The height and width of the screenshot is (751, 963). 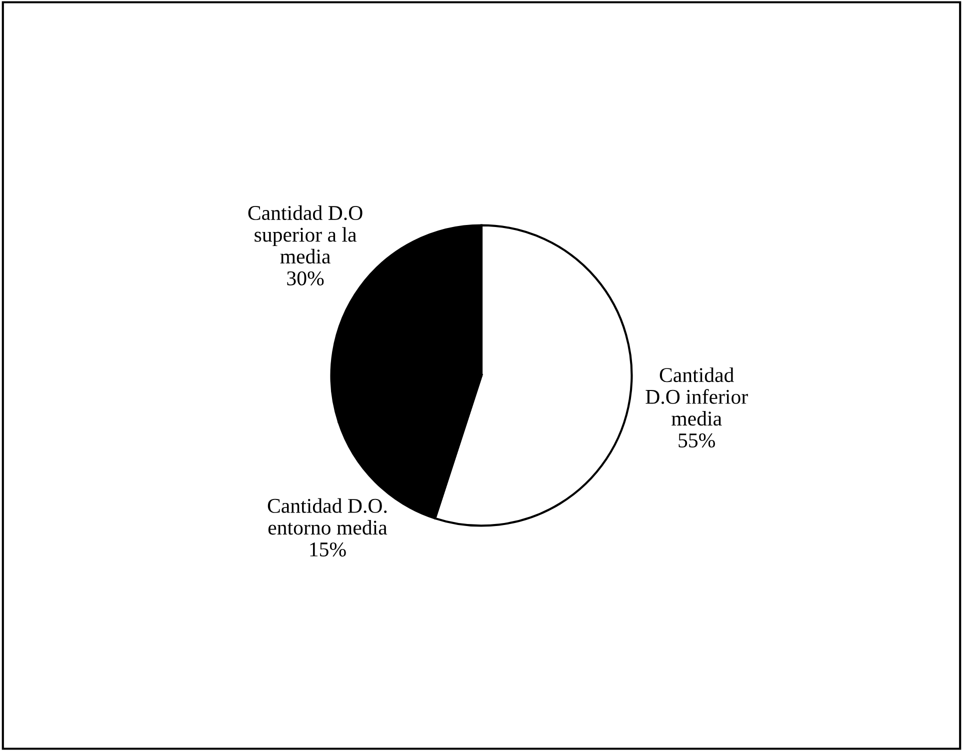 What do you see at coordinates (328, 549) in the screenshot?
I see `data-label: 15%` at bounding box center [328, 549].